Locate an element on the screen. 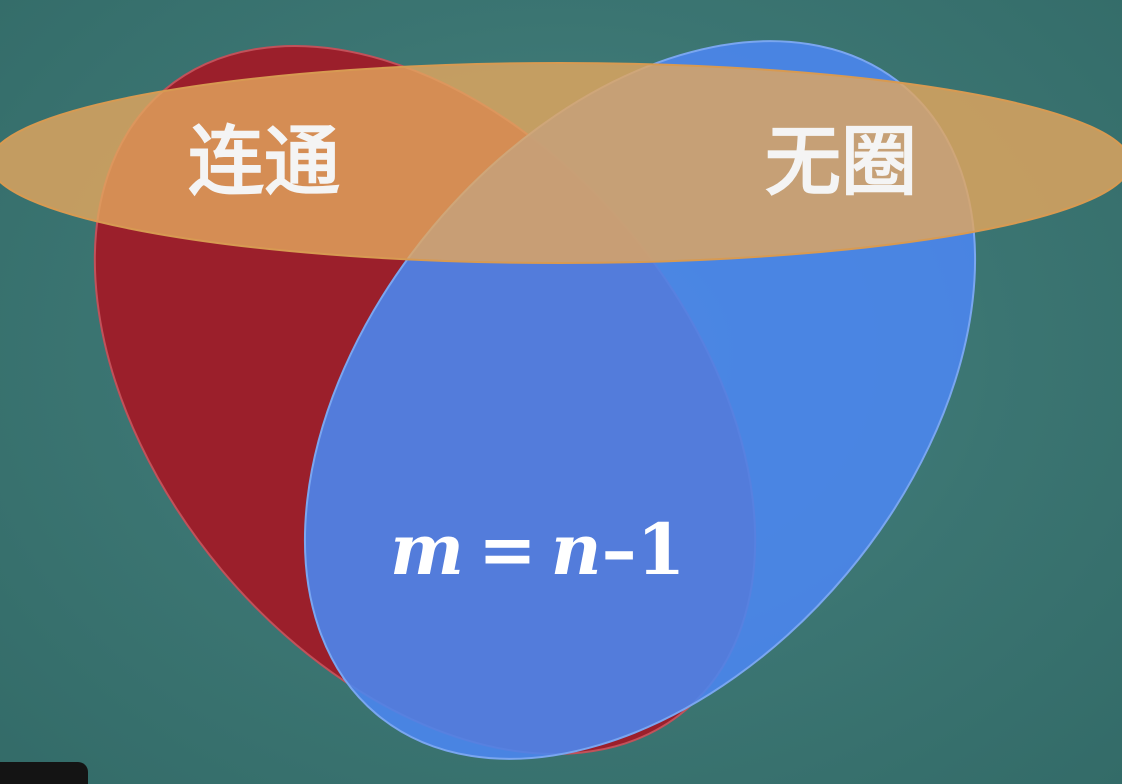 Image resolution: width=1122 pixels, height=784 pixels. formula-tail: –1 is located at coordinates (644, 549).